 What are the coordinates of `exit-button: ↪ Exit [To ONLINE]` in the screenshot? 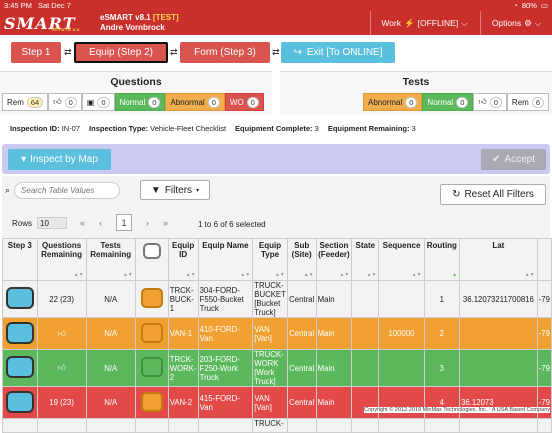 It's located at (338, 52).